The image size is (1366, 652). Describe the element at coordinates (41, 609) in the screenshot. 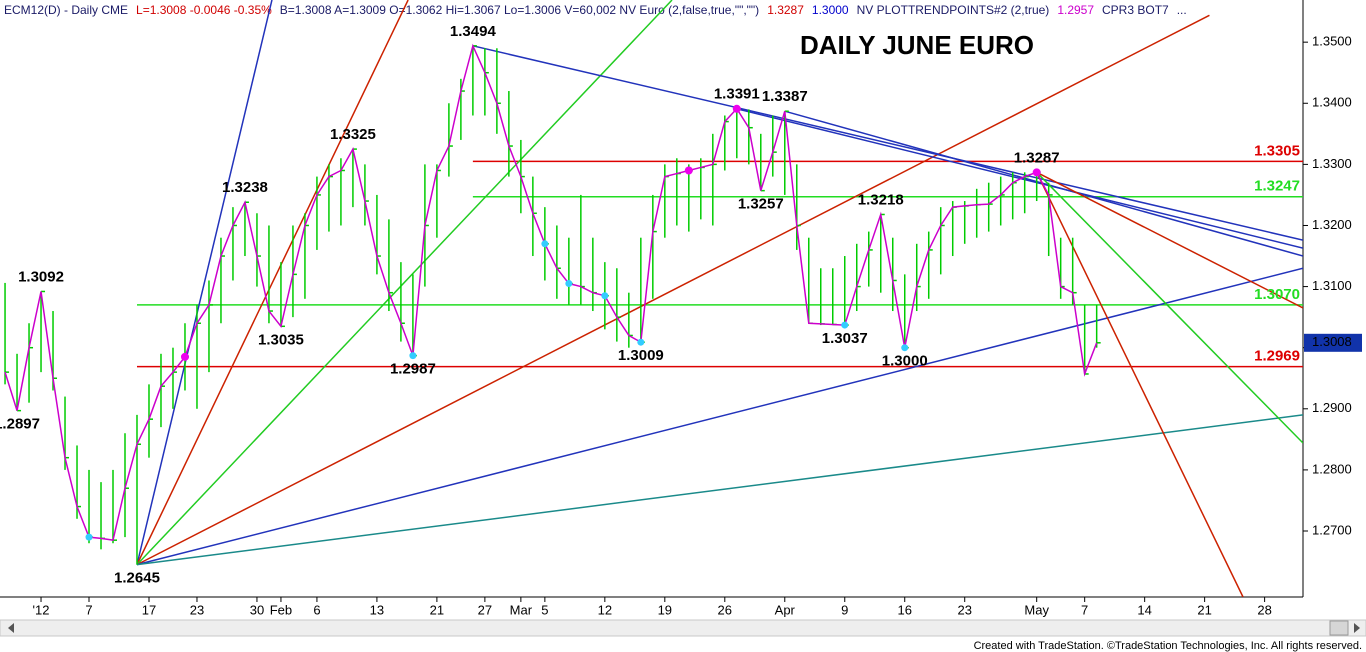

I see `x-tick-label: '12` at that location.